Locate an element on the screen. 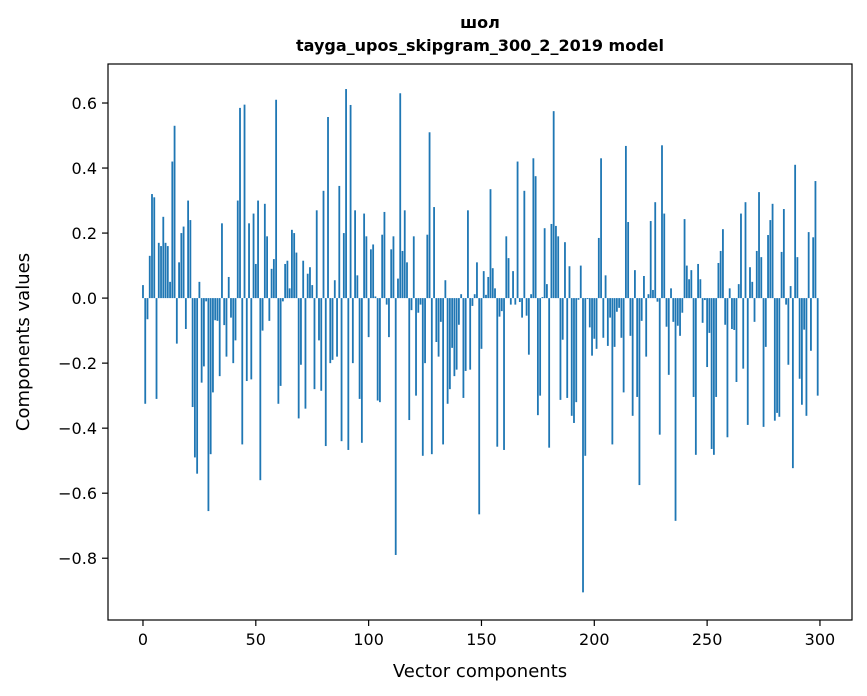 This screenshot has height=696, width=867. x-axis: 0 50 100 150 200 250 300 is located at coordinates (486, 634).